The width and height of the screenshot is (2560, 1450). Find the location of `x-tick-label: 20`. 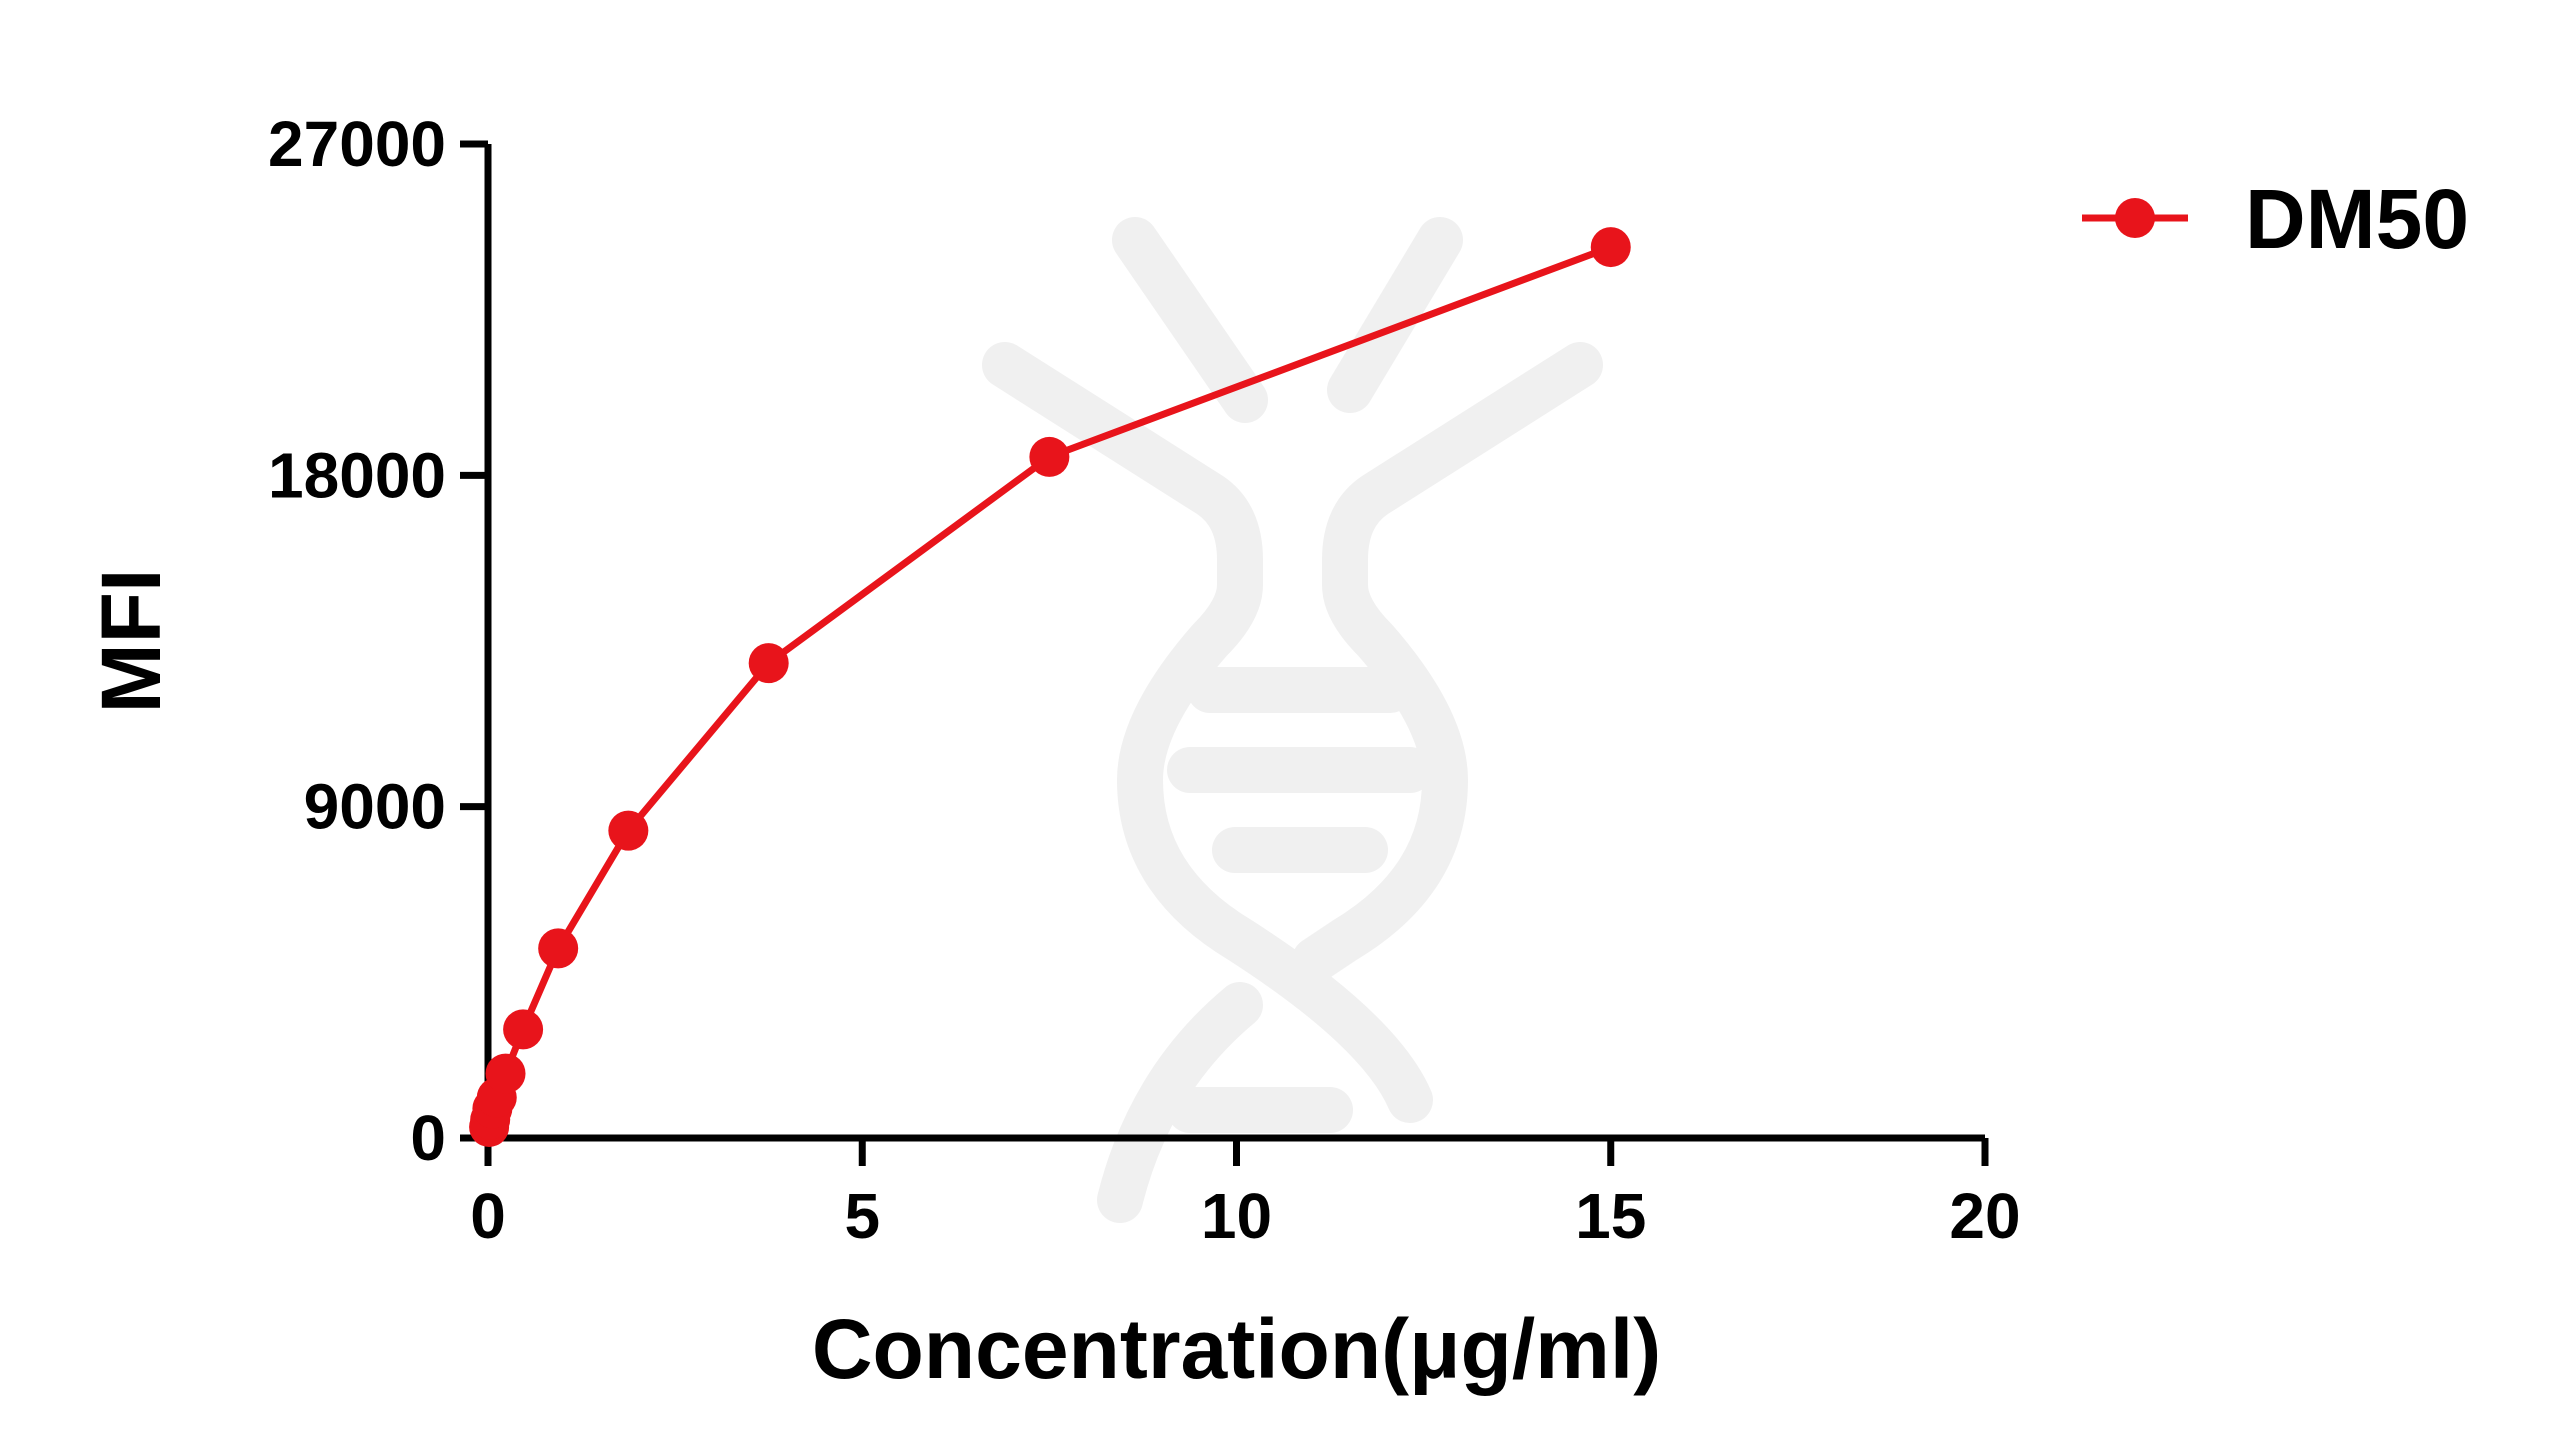

x-tick-label: 20 is located at coordinates (1984, 1216).